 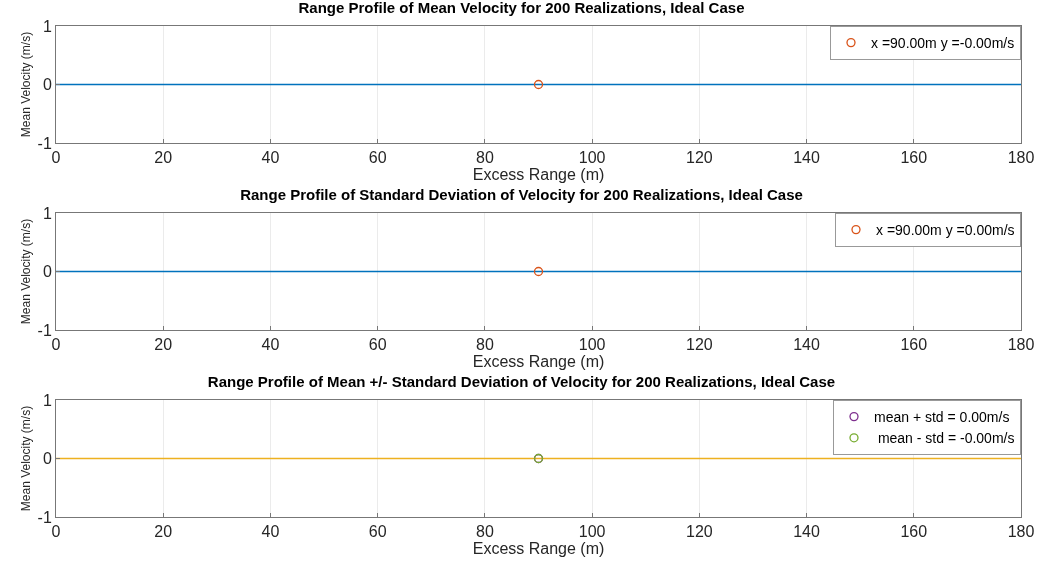 What do you see at coordinates (943, 43) in the screenshot?
I see `legend-label: x =90.00m y =-0.00m/s` at bounding box center [943, 43].